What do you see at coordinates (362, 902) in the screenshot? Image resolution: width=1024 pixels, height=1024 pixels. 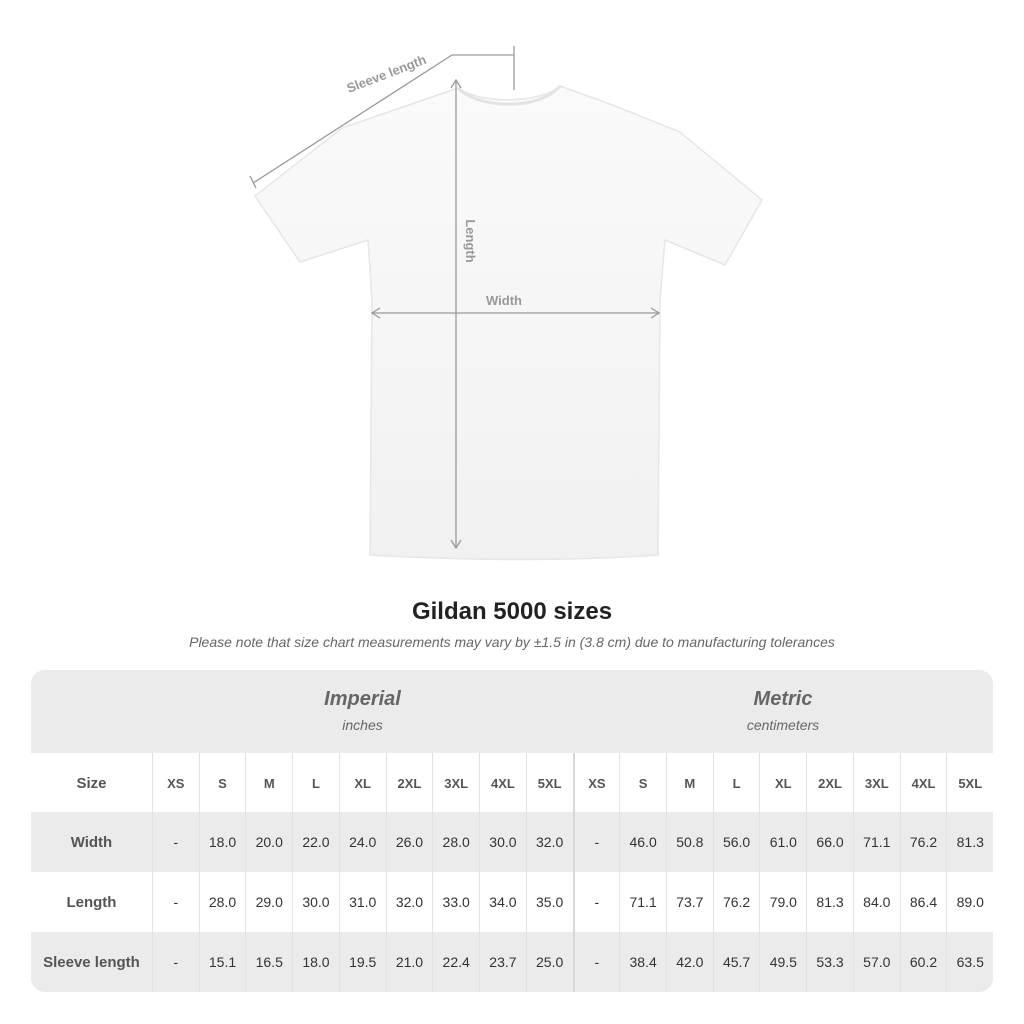 I see `value-cell: 31.0` at bounding box center [362, 902].